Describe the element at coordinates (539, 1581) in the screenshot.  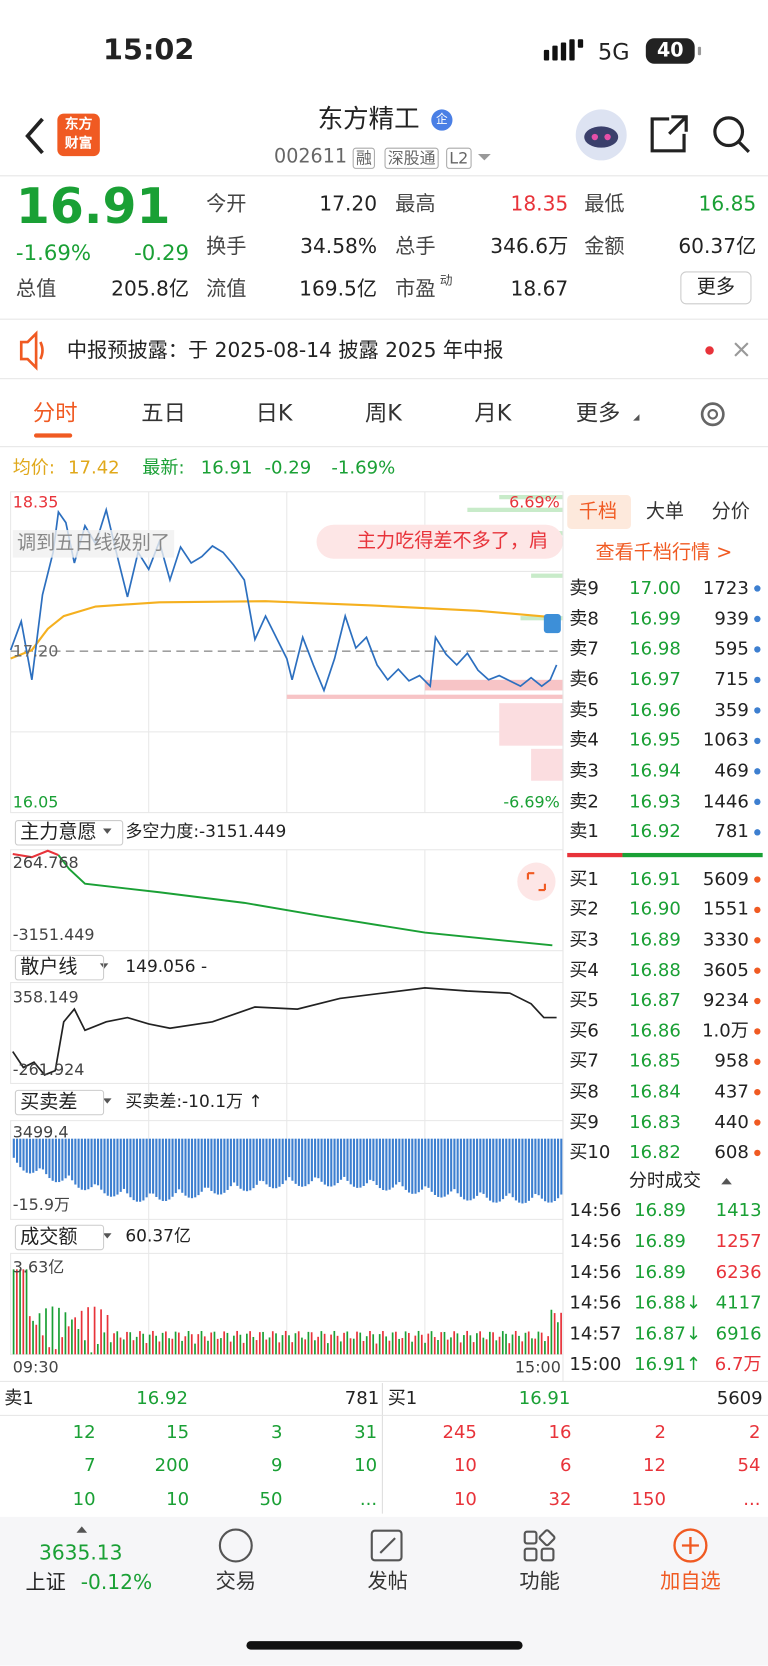
I see `nav-item: 功能` at that location.